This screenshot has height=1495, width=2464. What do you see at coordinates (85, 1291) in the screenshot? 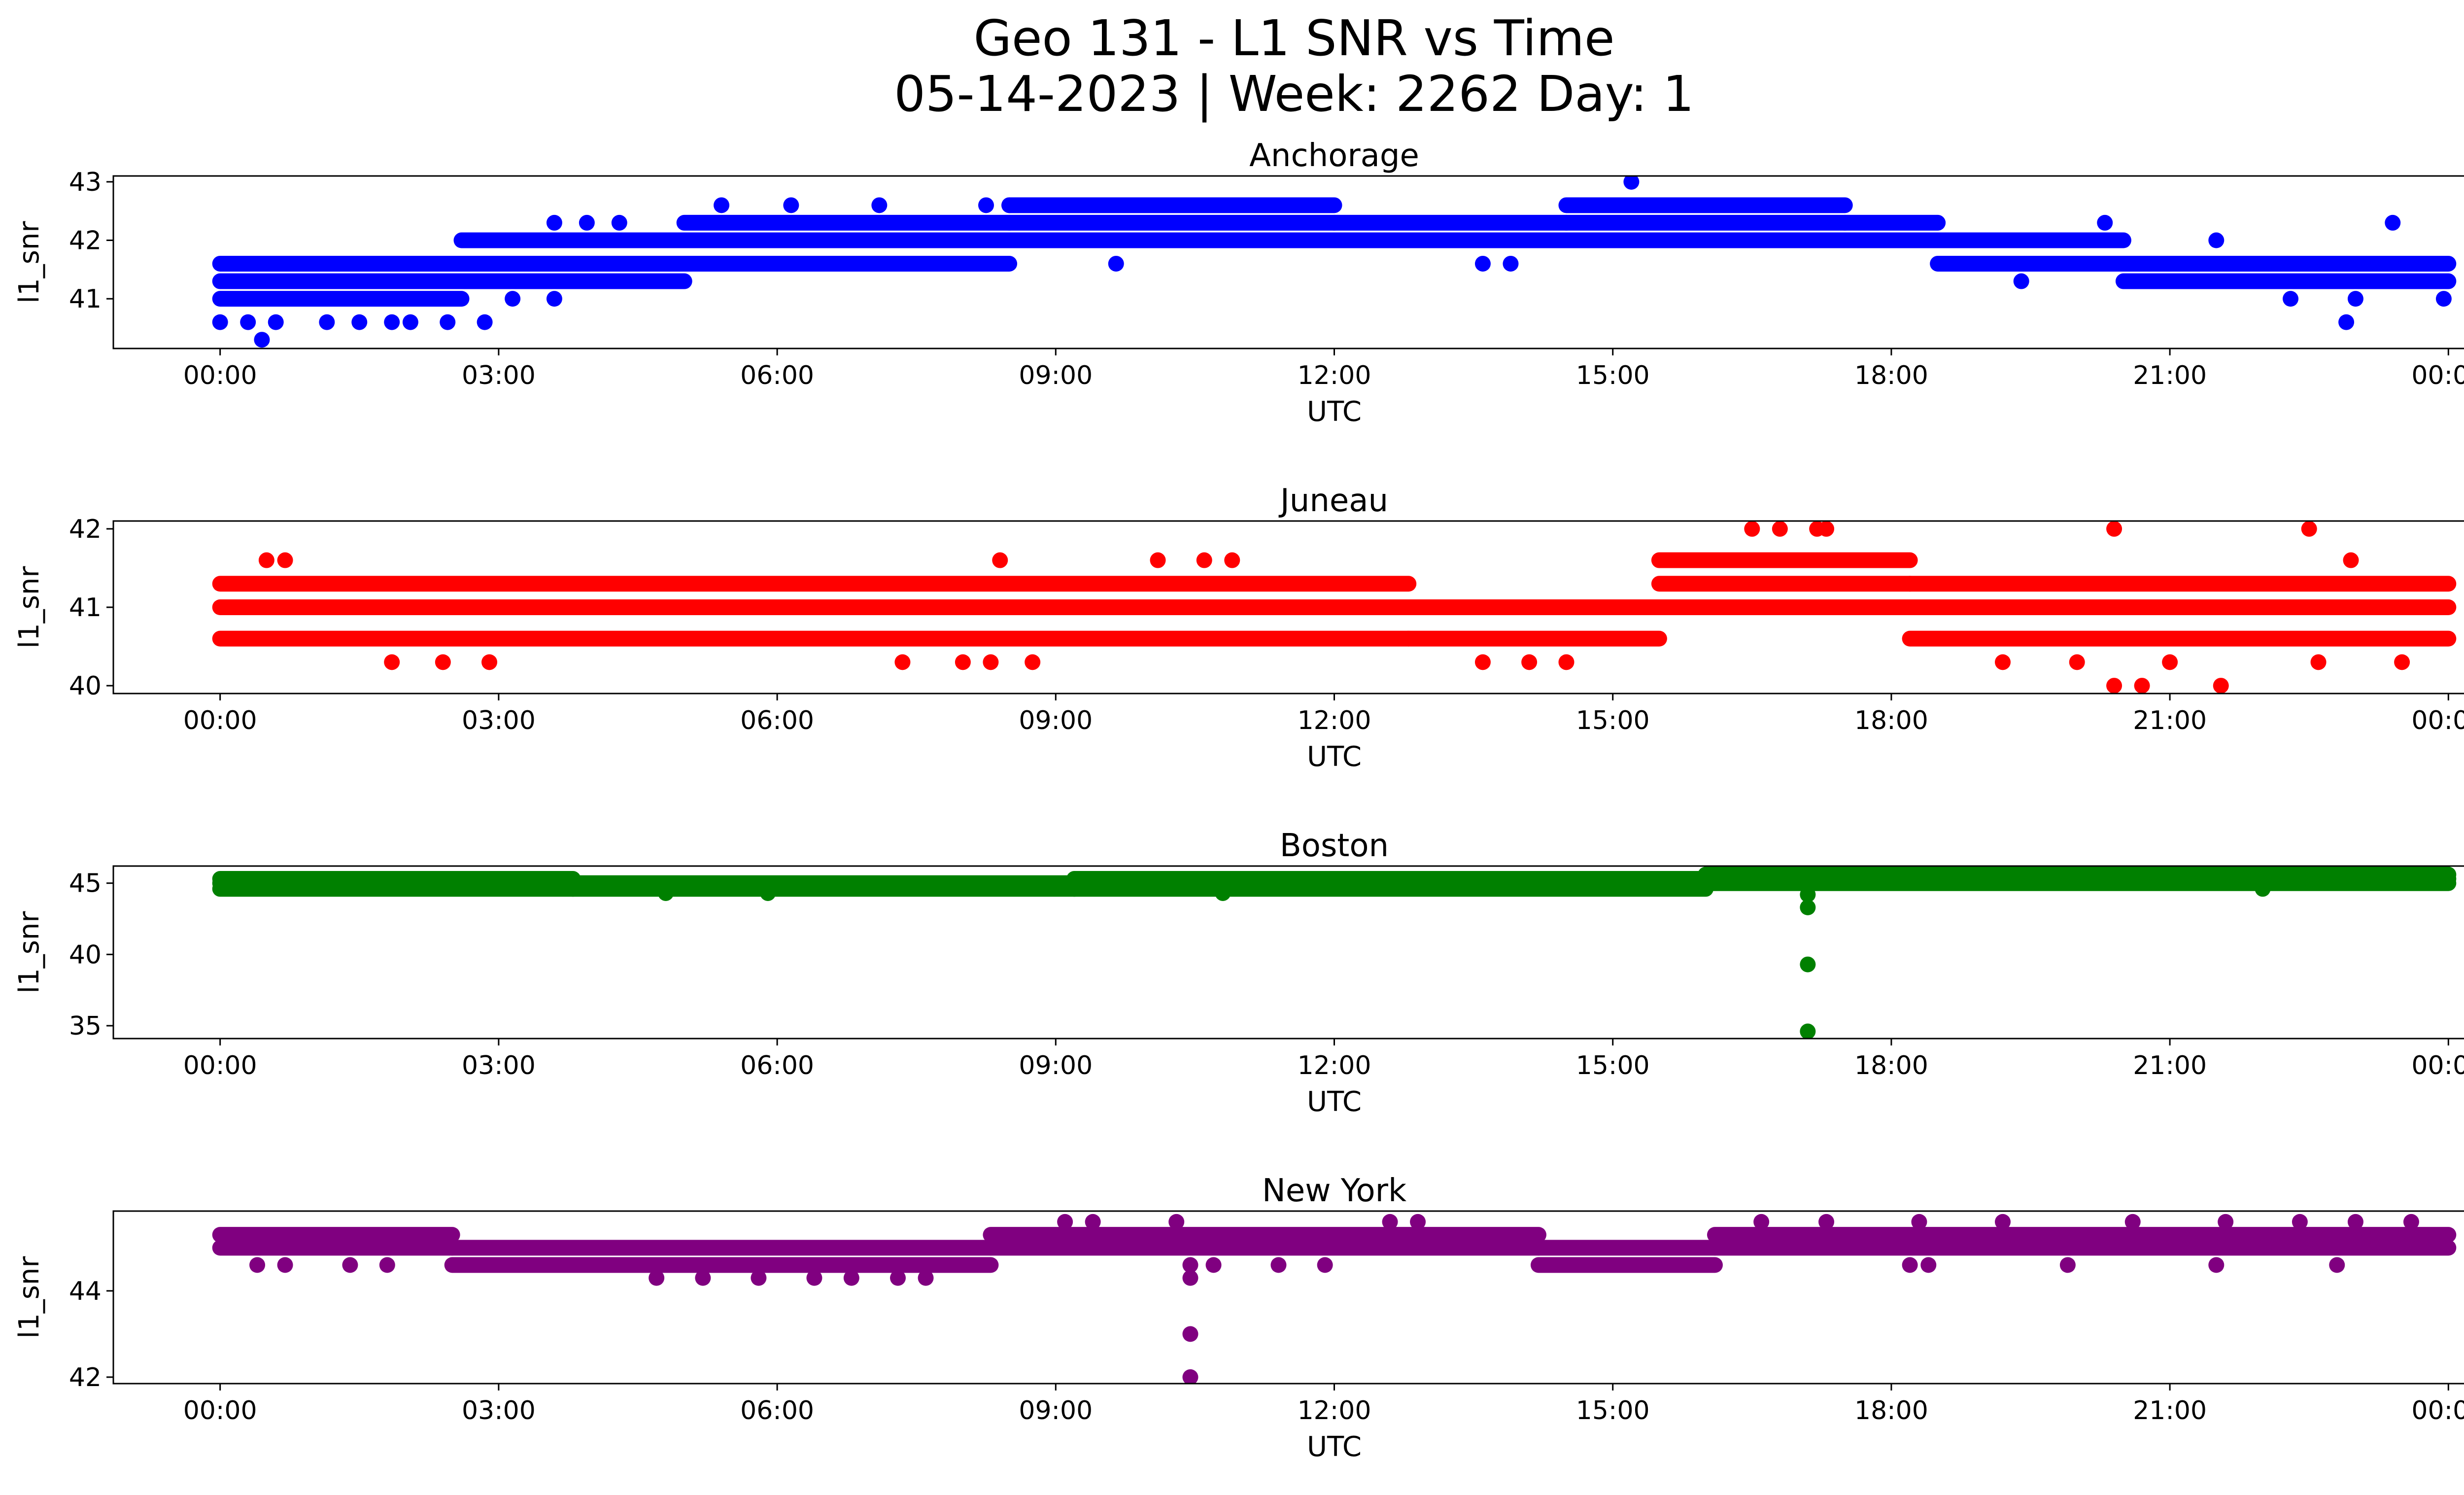
I see `y-tick-label: 44` at bounding box center [85, 1291].